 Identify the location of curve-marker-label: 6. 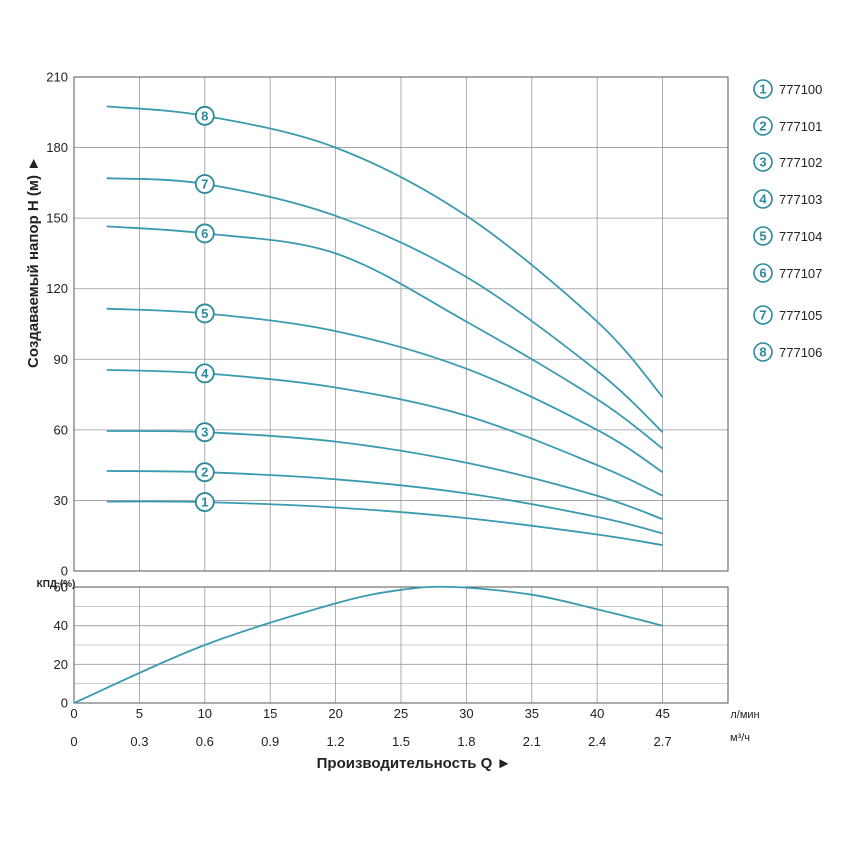
(204, 233).